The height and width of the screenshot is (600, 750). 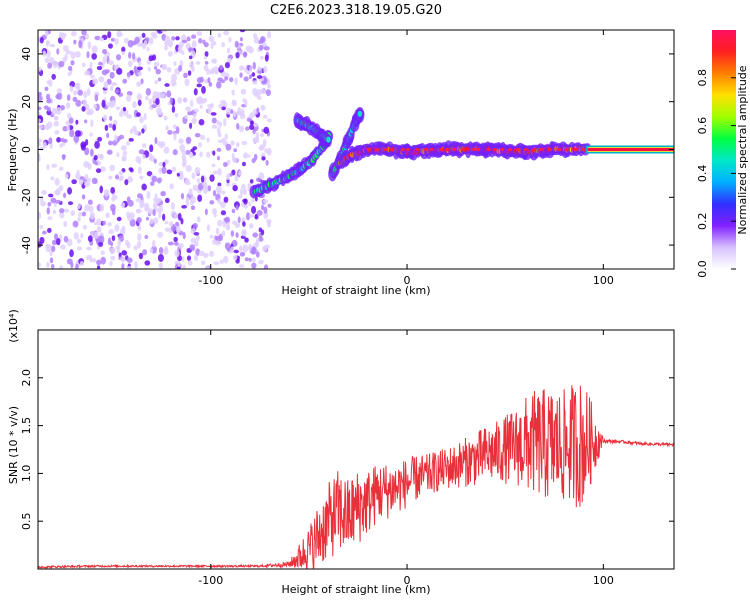 What do you see at coordinates (603, 280) in the screenshot?
I see `spectrogram-xtick-label: 100` at bounding box center [603, 280].